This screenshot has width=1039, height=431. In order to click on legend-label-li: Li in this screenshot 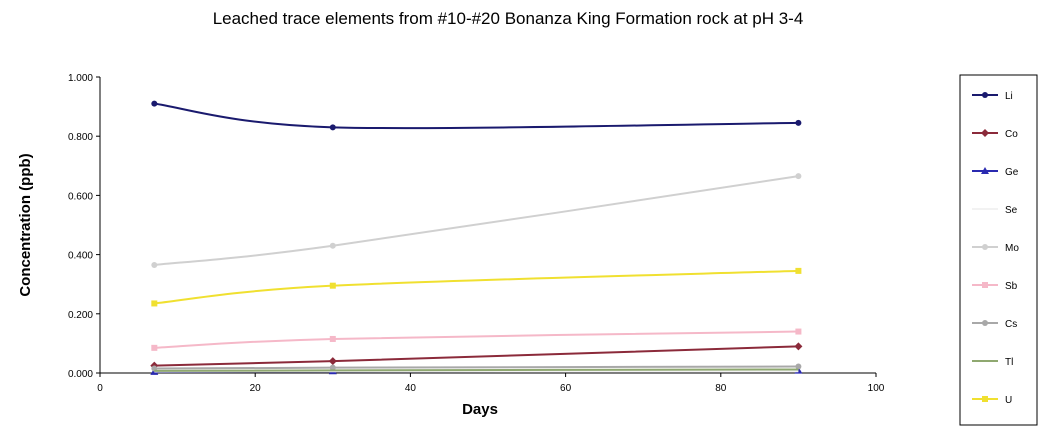, I will do `click(1009, 96)`.